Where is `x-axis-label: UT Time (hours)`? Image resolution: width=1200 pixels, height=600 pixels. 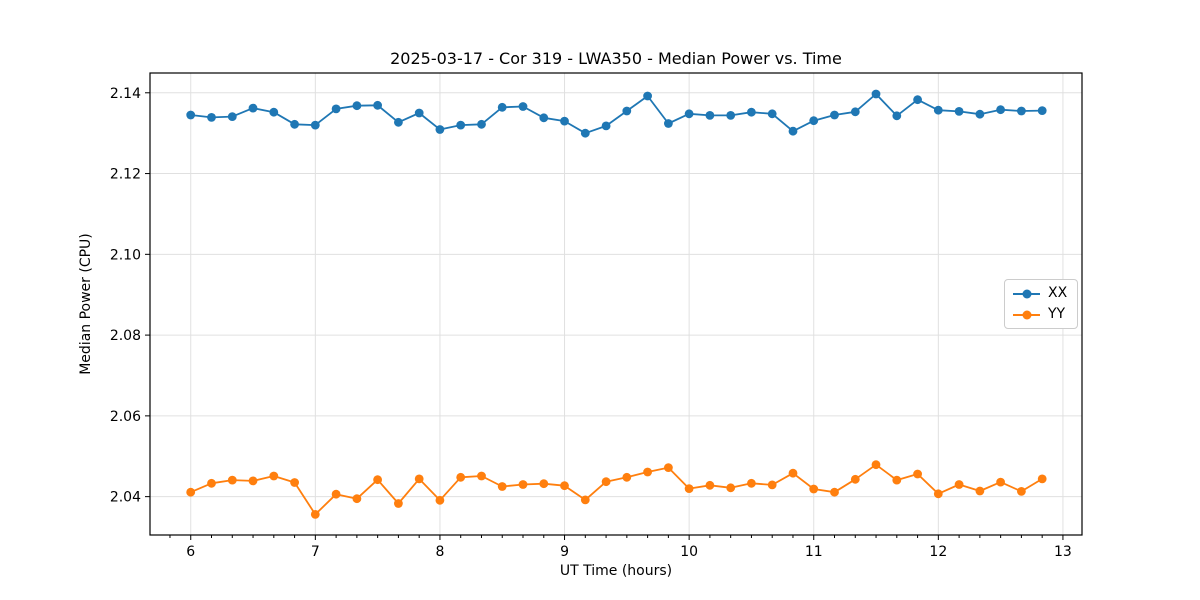 x-axis-label: UT Time (hours) is located at coordinates (616, 571).